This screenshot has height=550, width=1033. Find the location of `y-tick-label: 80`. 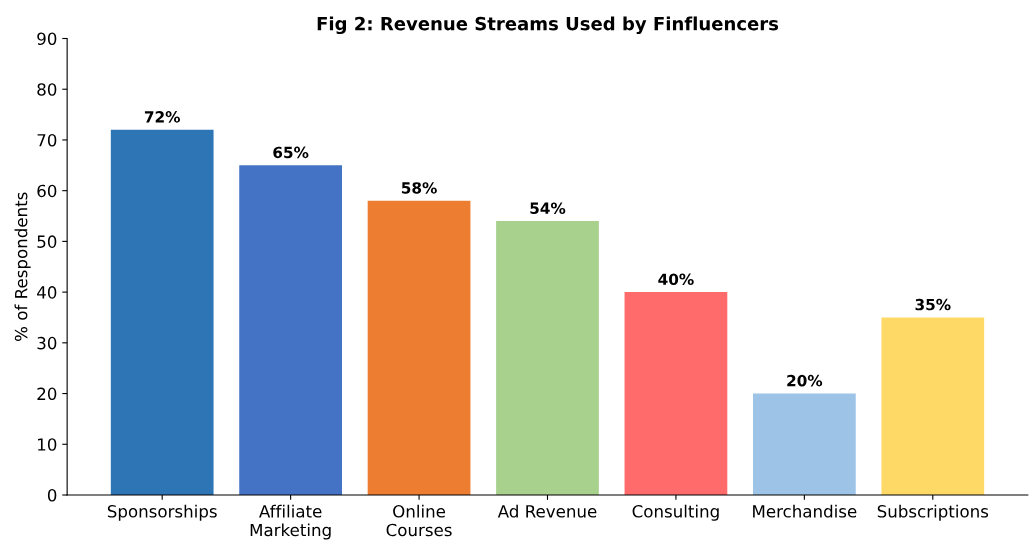

y-tick-label: 80 is located at coordinates (47, 89).